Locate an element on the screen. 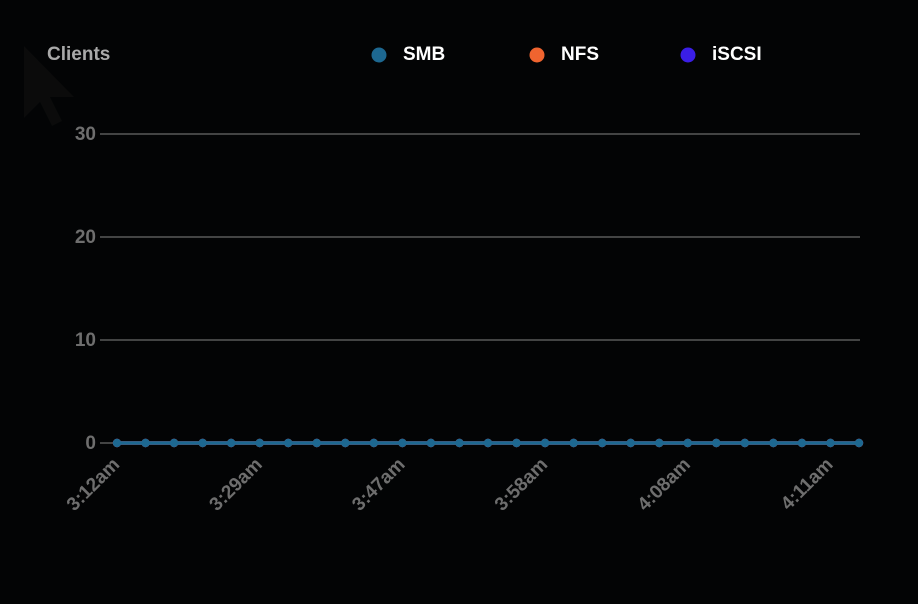 This screenshot has width=918, height=604. y-tick-label: 10 is located at coordinates (85, 340).